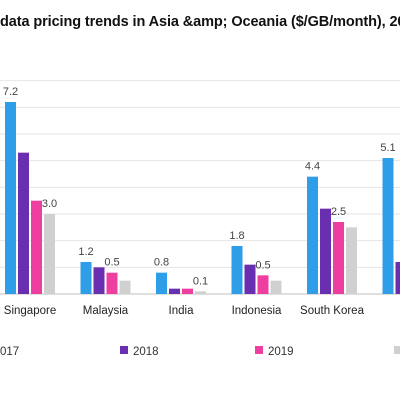 Image resolution: width=400 pixels, height=400 pixels. Describe the element at coordinates (30, 311) in the screenshot. I see `category-tick-label: Singapore` at that location.